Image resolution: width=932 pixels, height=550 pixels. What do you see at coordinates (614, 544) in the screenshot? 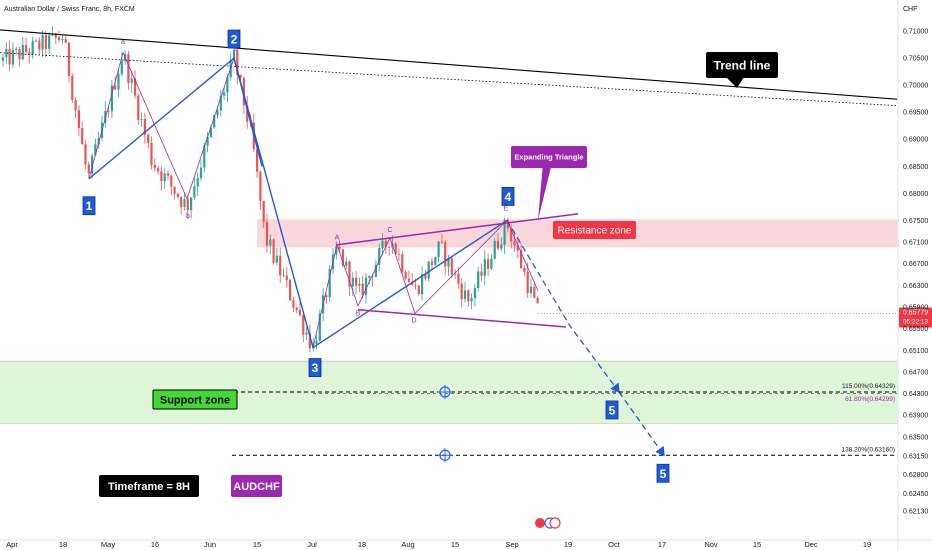
I see `x-tick-label: Oct` at bounding box center [614, 544].